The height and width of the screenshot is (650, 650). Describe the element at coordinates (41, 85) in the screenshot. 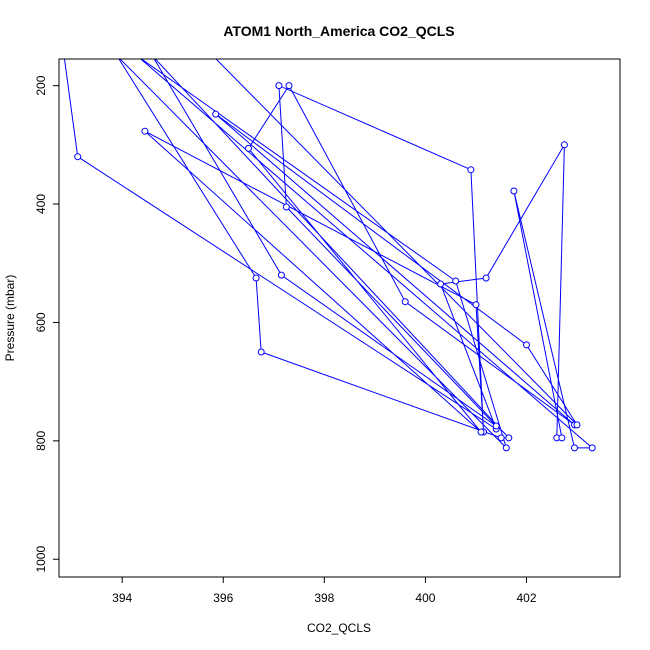

I see `y-tick-label: 200` at that location.